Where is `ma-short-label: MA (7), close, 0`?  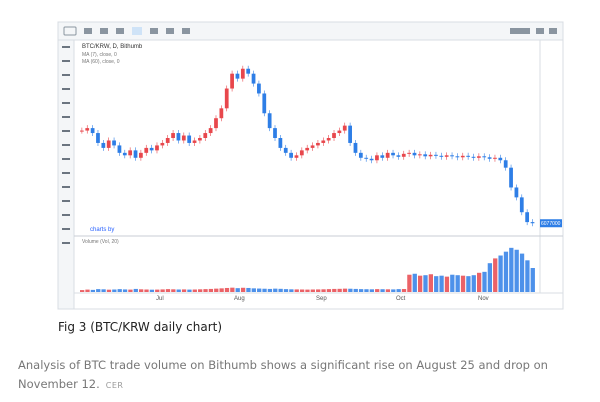
ma-short-label: MA (7), close, 0 is located at coordinates (99, 55).